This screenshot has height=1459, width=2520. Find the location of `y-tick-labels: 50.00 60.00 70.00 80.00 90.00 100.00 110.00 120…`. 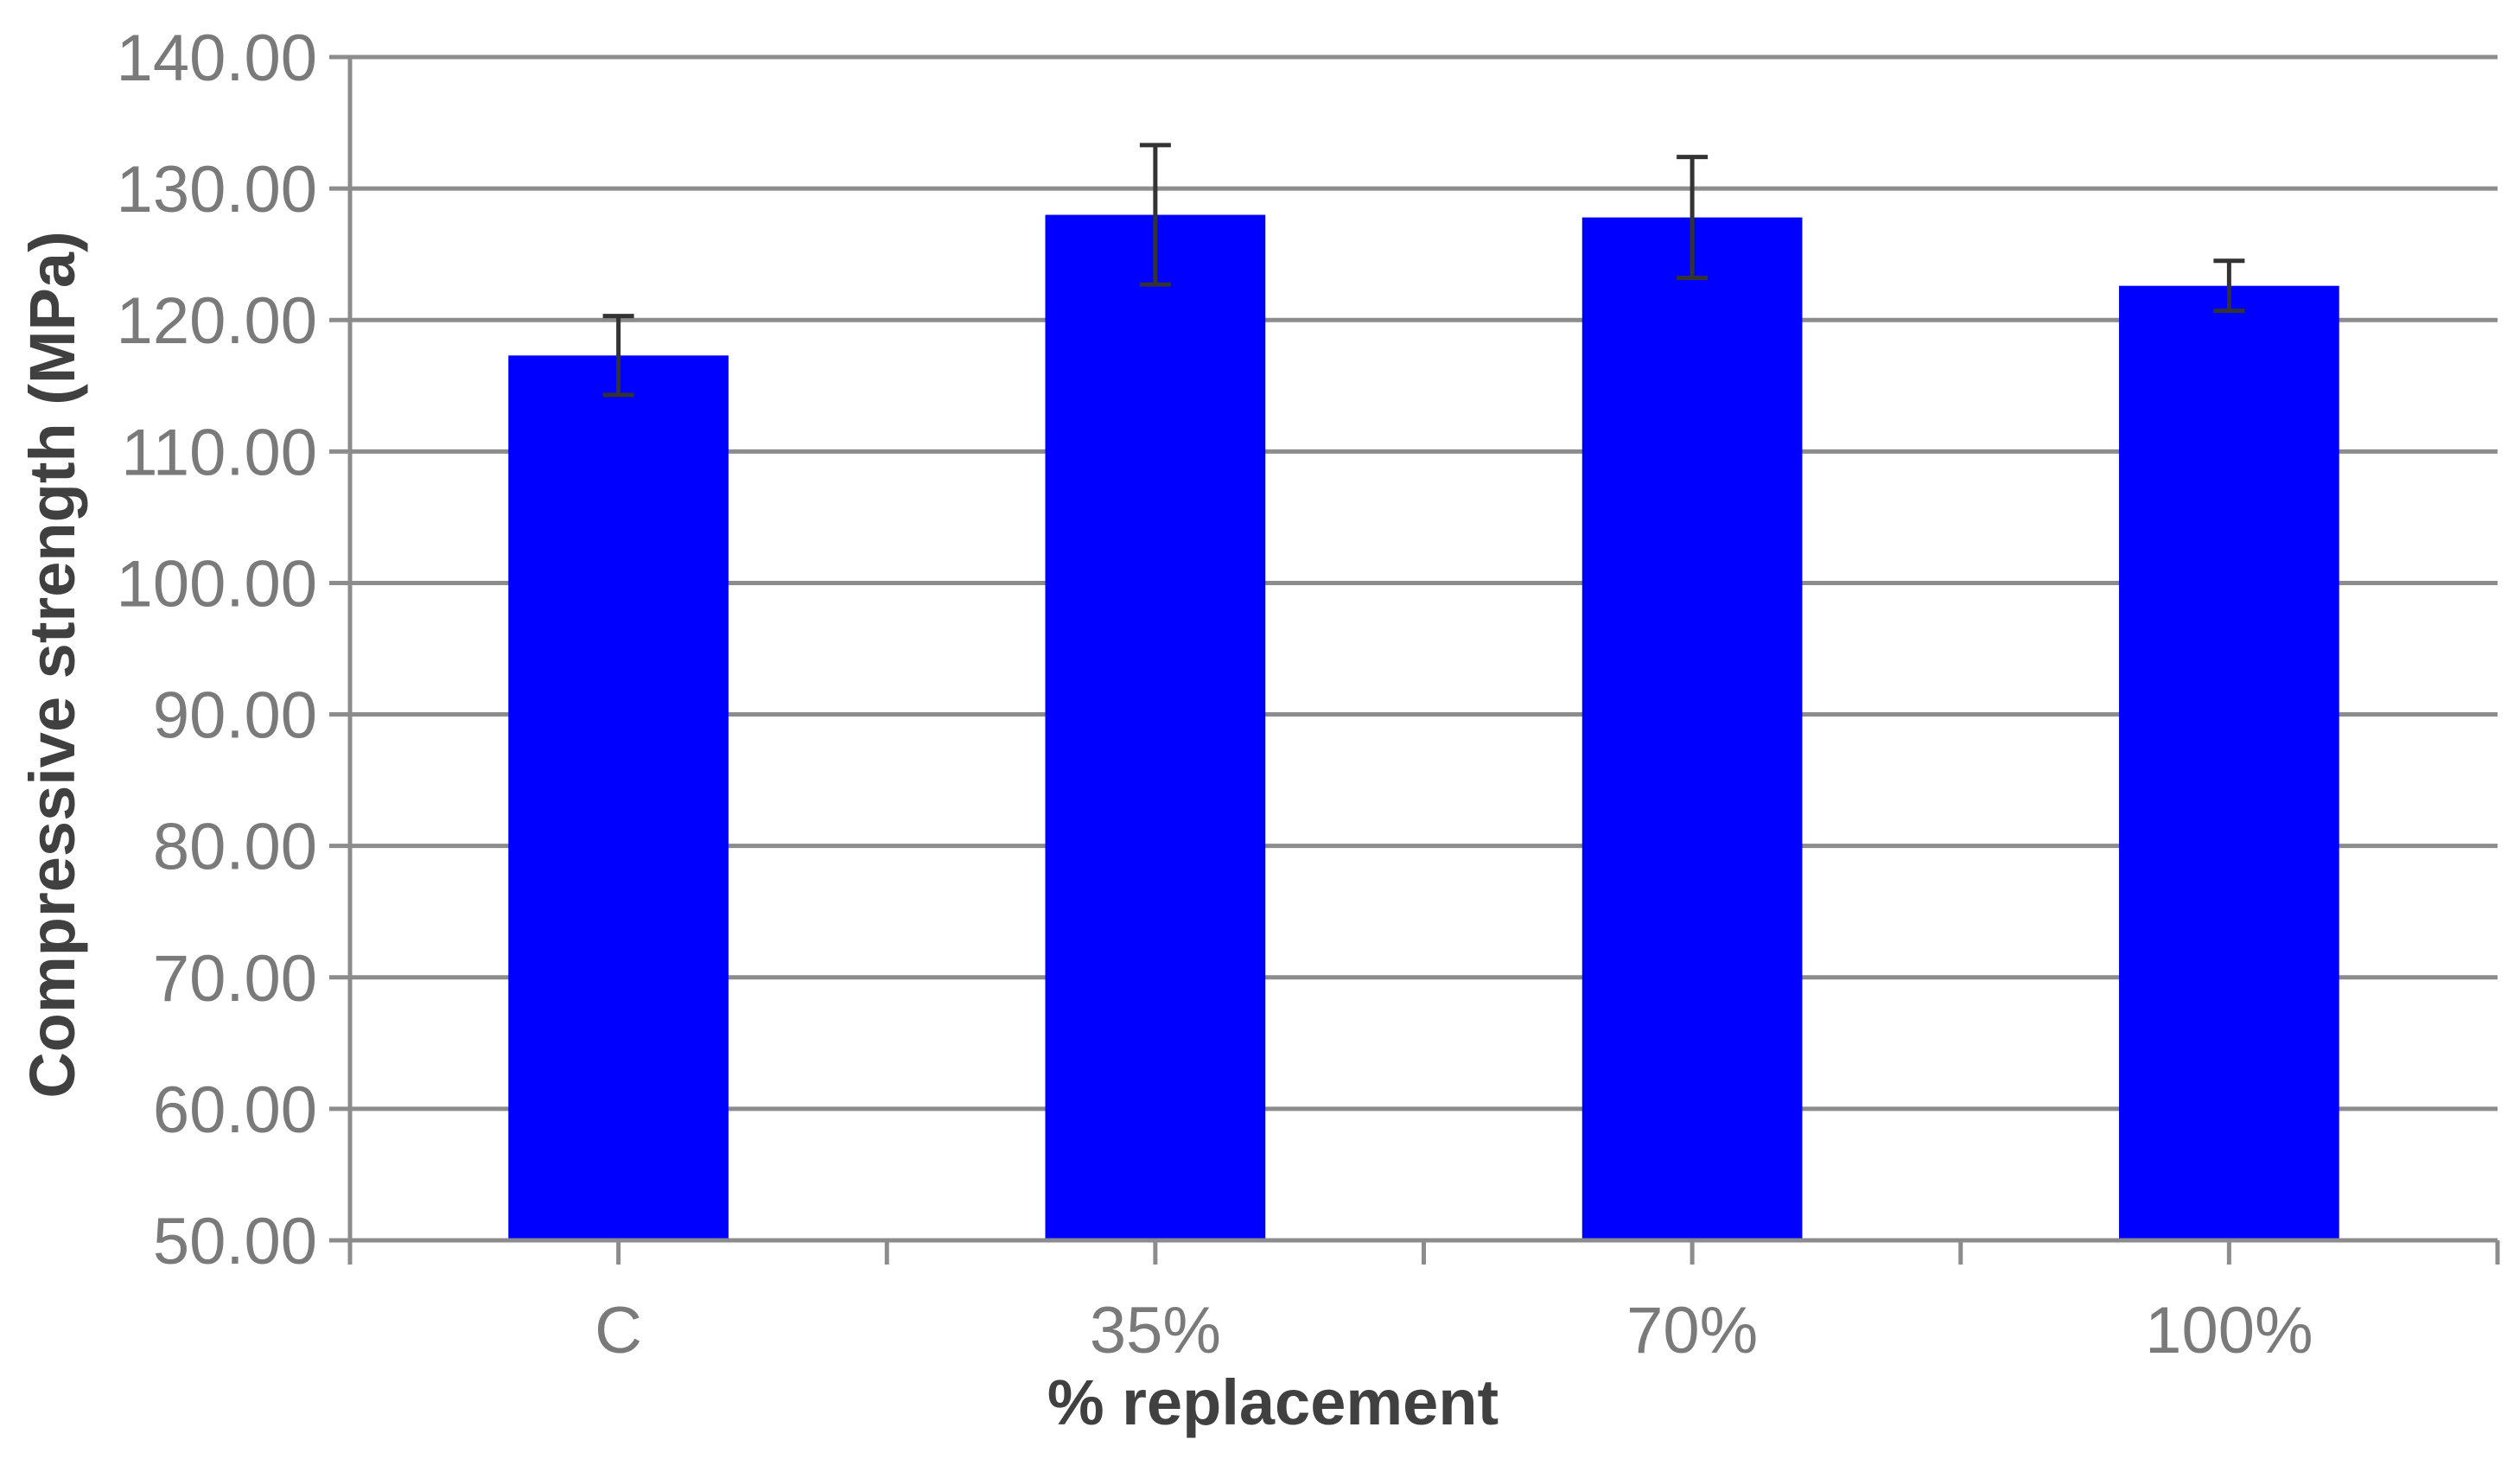

y-tick-labels: 50.00 60.00 70.00 80.00 90.00 100.00 110.00 120… is located at coordinates (217, 650).